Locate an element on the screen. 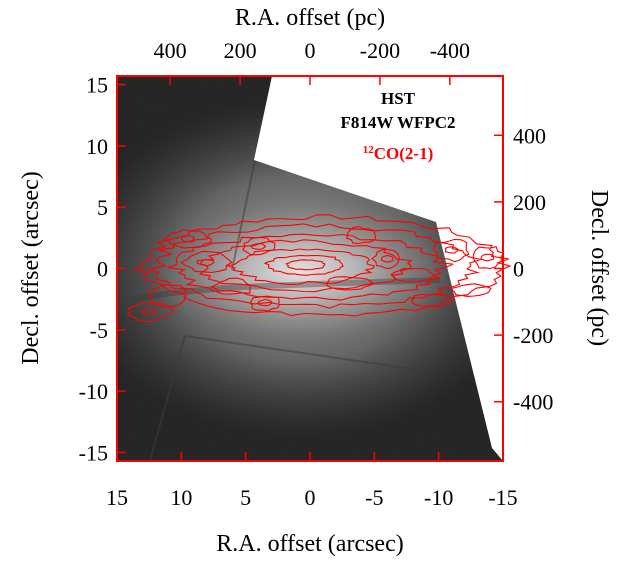  co-contours is located at coordinates (319, 268).